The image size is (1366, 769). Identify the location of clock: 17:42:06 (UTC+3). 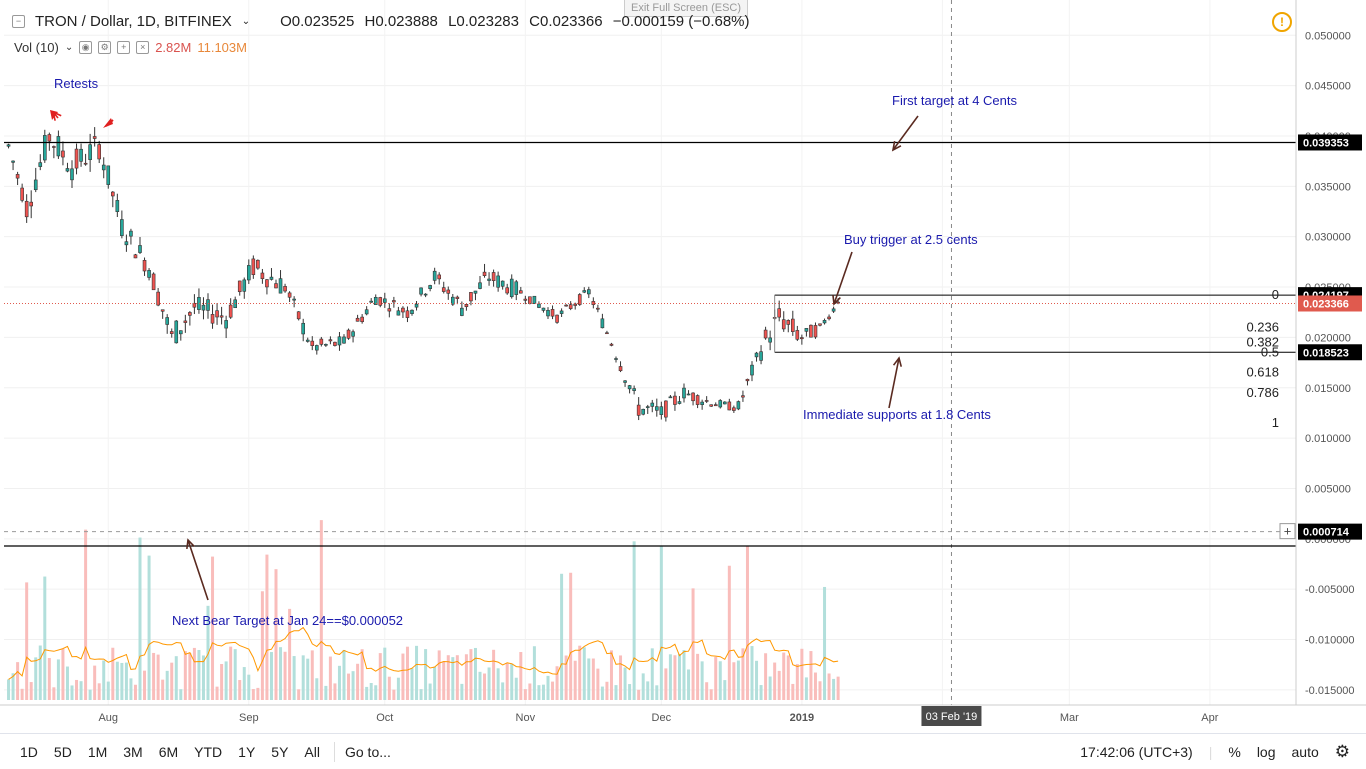
(1136, 751).